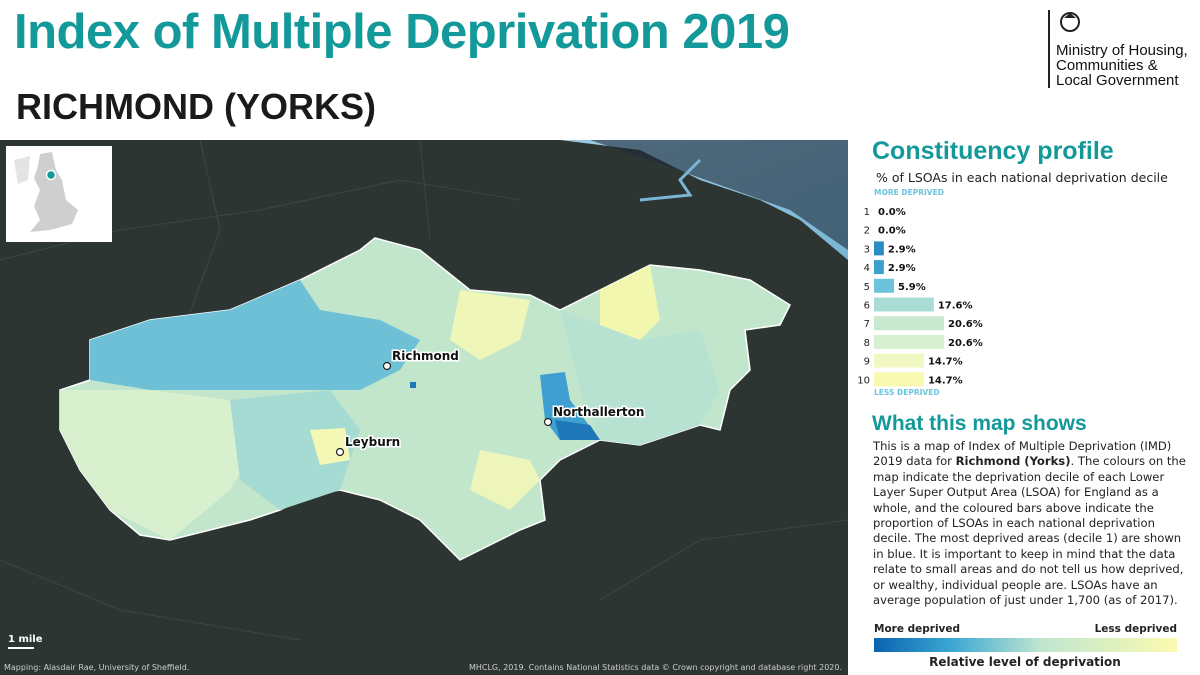 Image resolution: width=1200 pixels, height=675 pixels. What do you see at coordinates (425, 356) in the screenshot?
I see `place-label: Richmond` at bounding box center [425, 356].